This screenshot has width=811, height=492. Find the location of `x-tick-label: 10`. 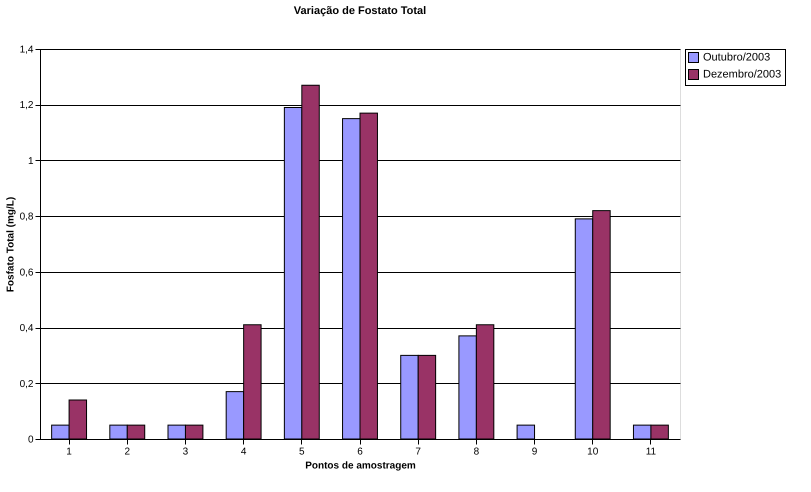

x-tick-label: 10 is located at coordinates (593, 452).